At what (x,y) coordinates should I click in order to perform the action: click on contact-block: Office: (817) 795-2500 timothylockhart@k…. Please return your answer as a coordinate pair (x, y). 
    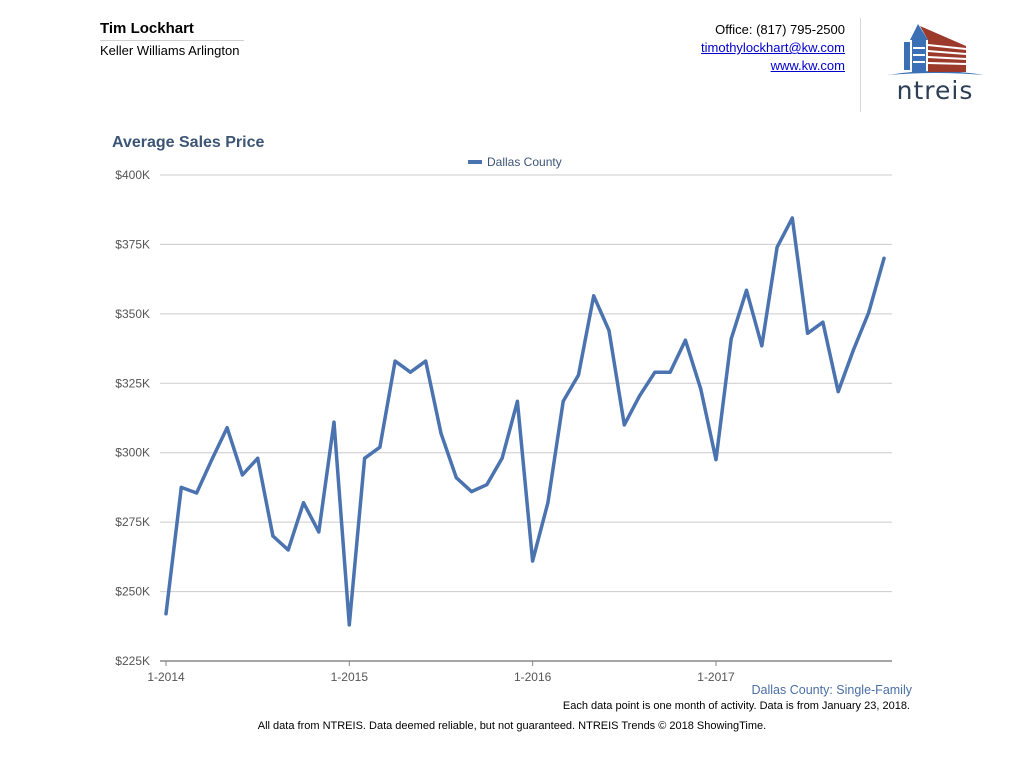
    Looking at the image, I should click on (773, 48).